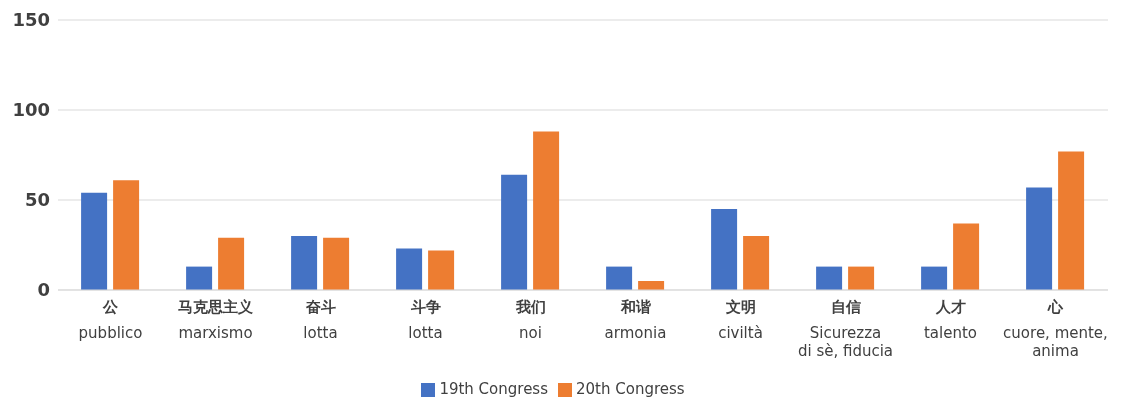 This screenshot has width=1130, height=400. I want to click on y-tick-label: 0, so click(43, 290).